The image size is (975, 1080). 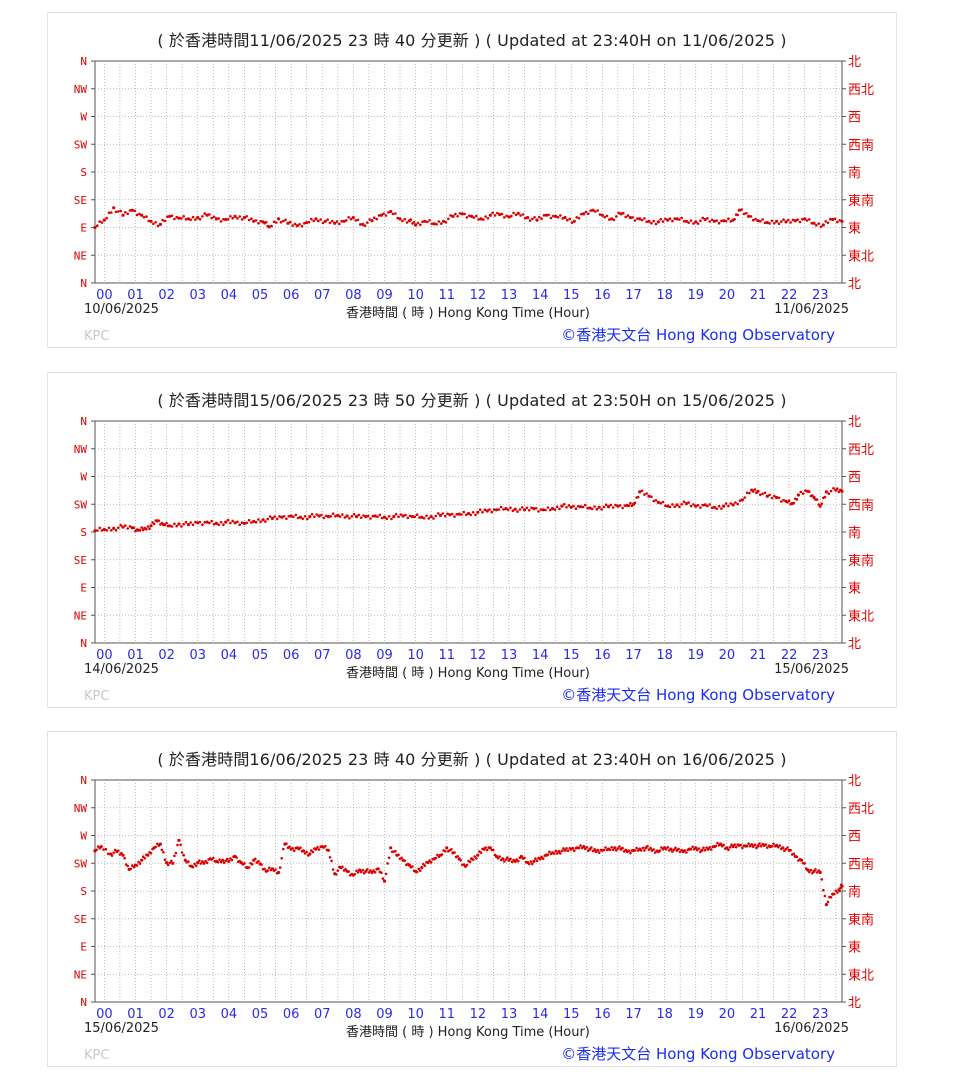 I want to click on x-tick-label: 12, so click(x=478, y=295).